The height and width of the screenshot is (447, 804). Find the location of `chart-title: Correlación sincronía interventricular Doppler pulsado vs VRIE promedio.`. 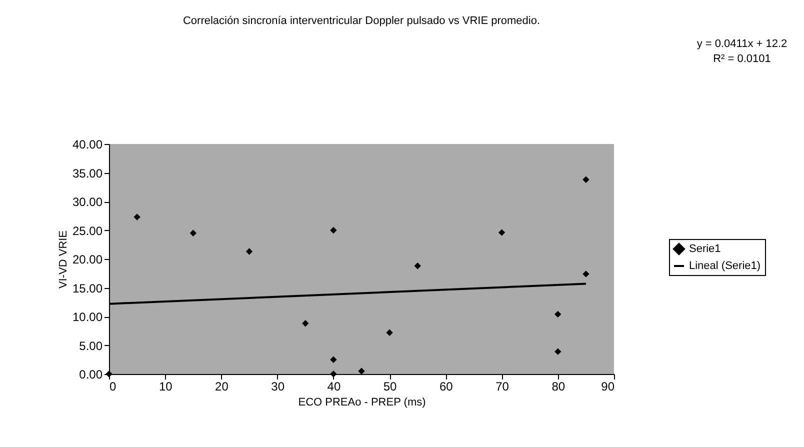

chart-title: Correlación sincronía interventricular Doppler pulsado vs VRIE promedio. is located at coordinates (361, 21).